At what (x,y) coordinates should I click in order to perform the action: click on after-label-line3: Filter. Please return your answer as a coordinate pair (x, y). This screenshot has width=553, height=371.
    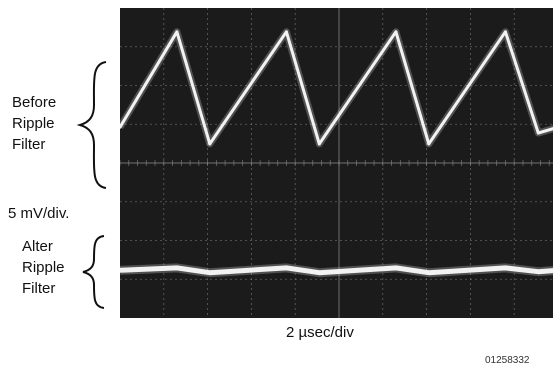
    Looking at the image, I should click on (39, 288).